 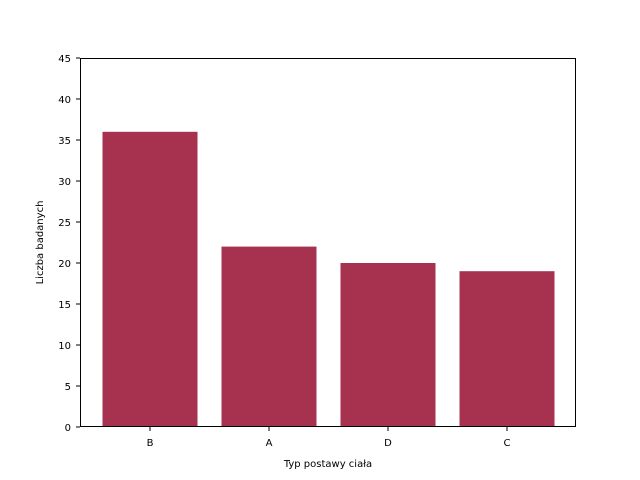 I want to click on y-tick-label: 20, so click(x=64, y=264).